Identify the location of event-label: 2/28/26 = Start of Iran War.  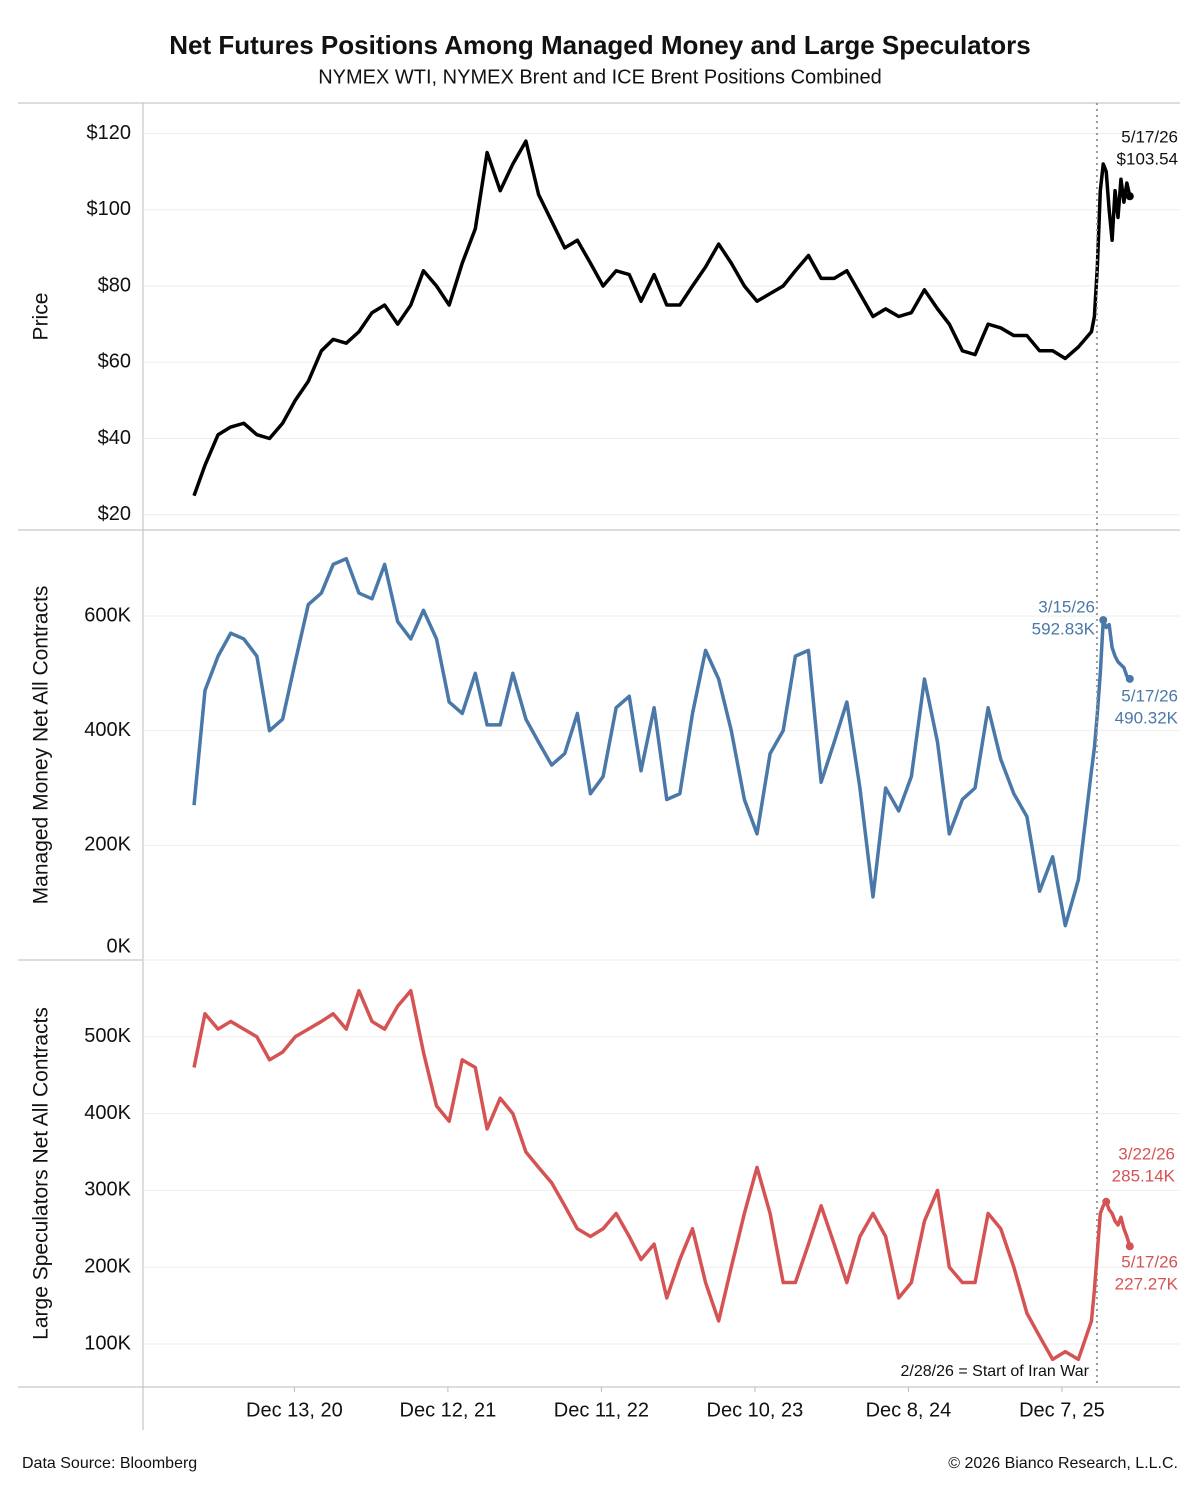
(995, 1371).